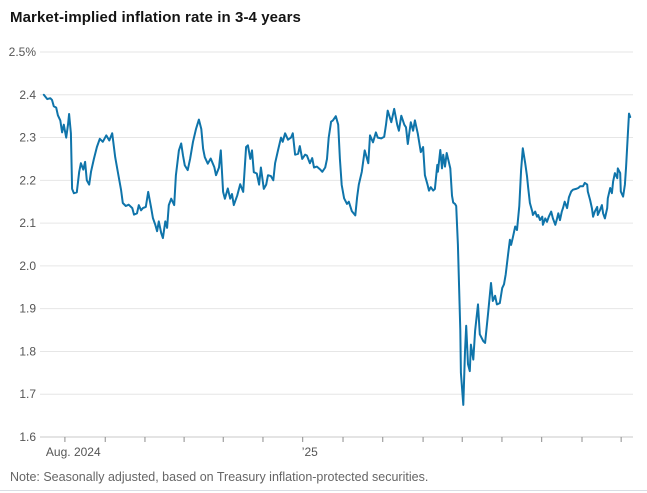 This screenshot has width=647, height=493. Describe the element at coordinates (27, 394) in the screenshot. I see `y-tick-label: 1.7` at that location.